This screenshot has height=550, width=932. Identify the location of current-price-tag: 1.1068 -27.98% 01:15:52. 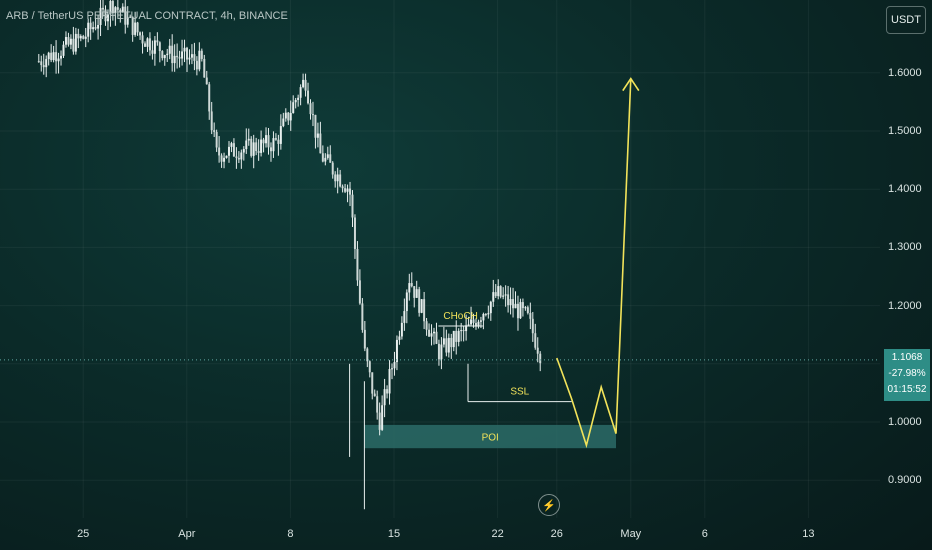
(907, 375).